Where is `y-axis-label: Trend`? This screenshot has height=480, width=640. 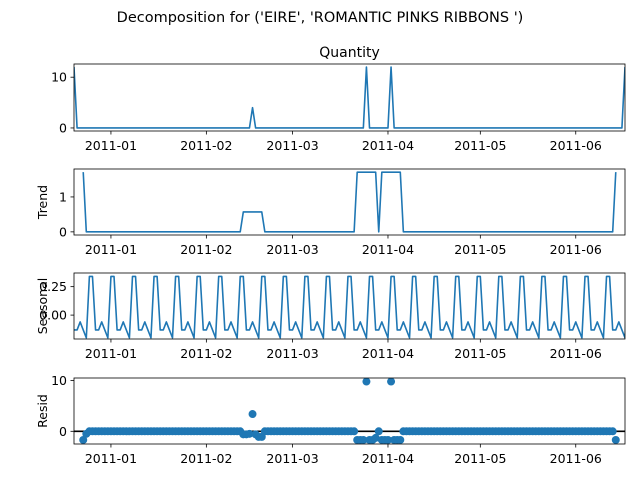 y-axis-label: Trend is located at coordinates (42, 202).